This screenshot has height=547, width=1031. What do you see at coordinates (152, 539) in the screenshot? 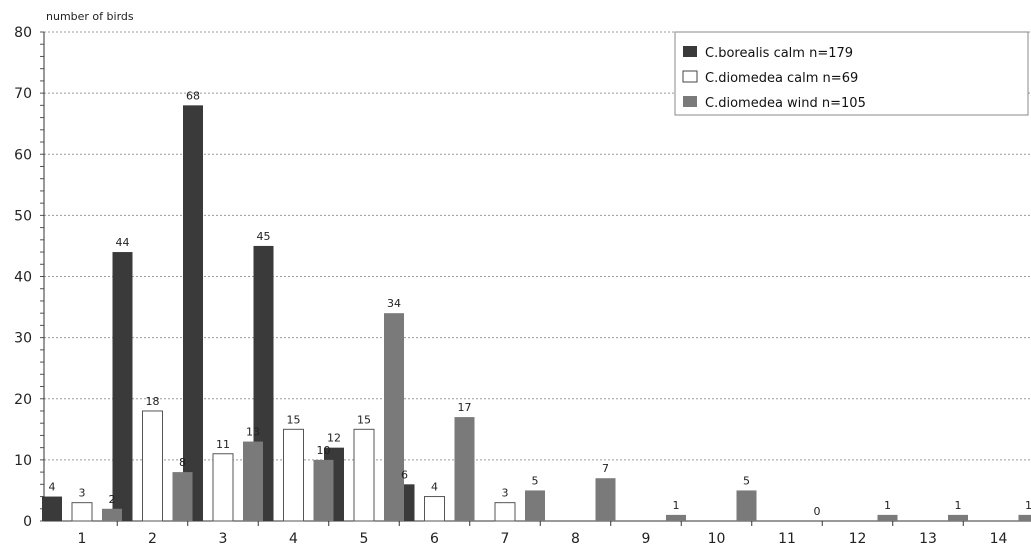
I see `x-tick-label: 2` at bounding box center [152, 539].